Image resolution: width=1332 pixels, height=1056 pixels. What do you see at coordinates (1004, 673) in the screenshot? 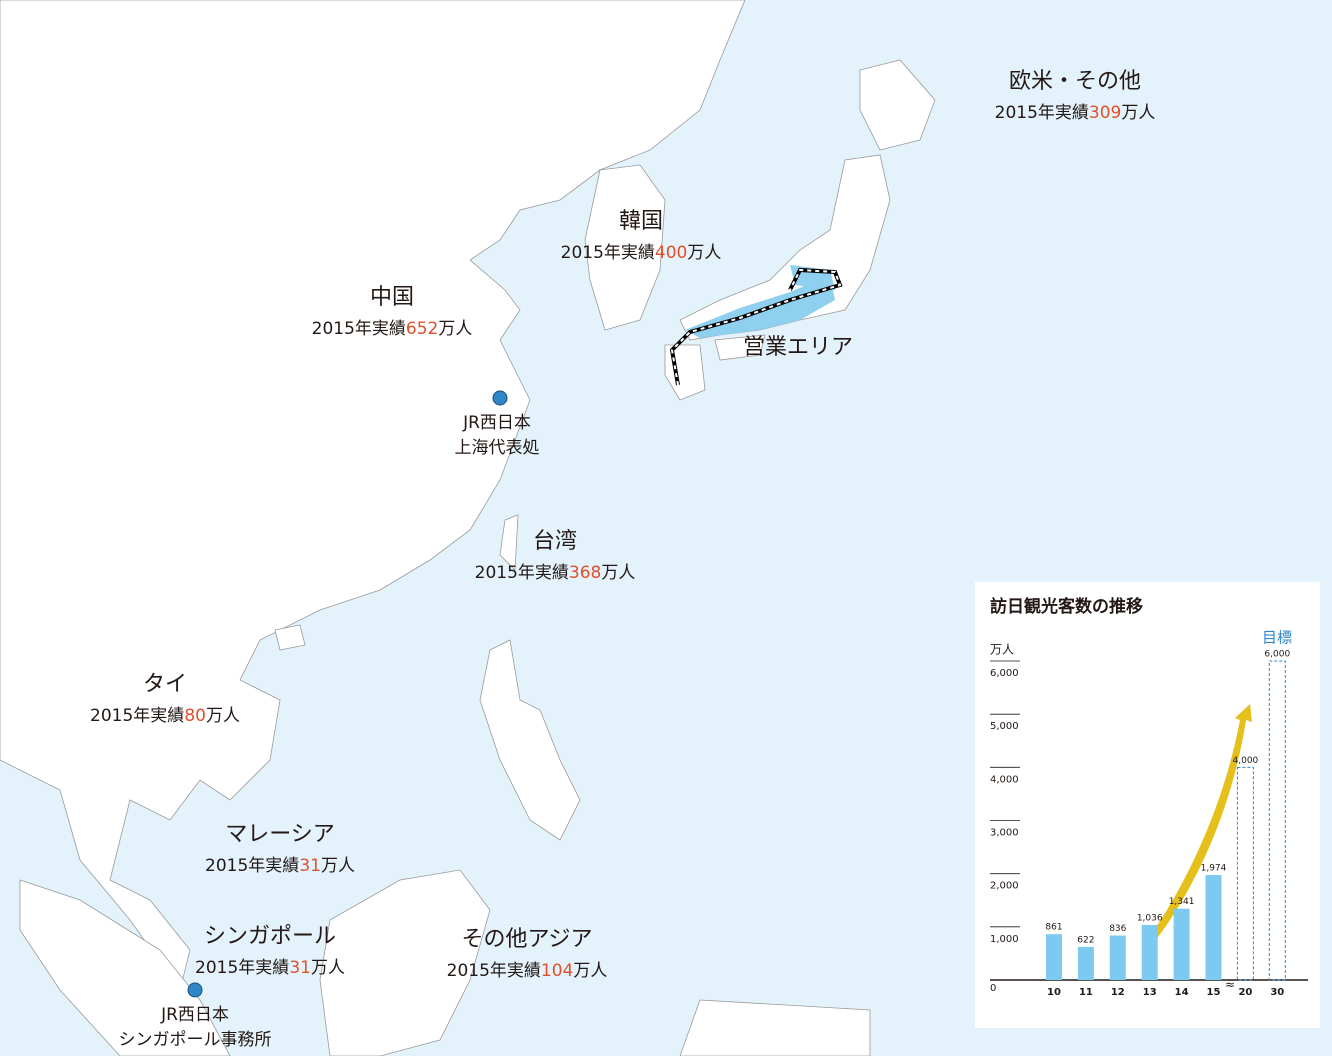
I see `y-tick-label: 6,000` at bounding box center [1004, 673].